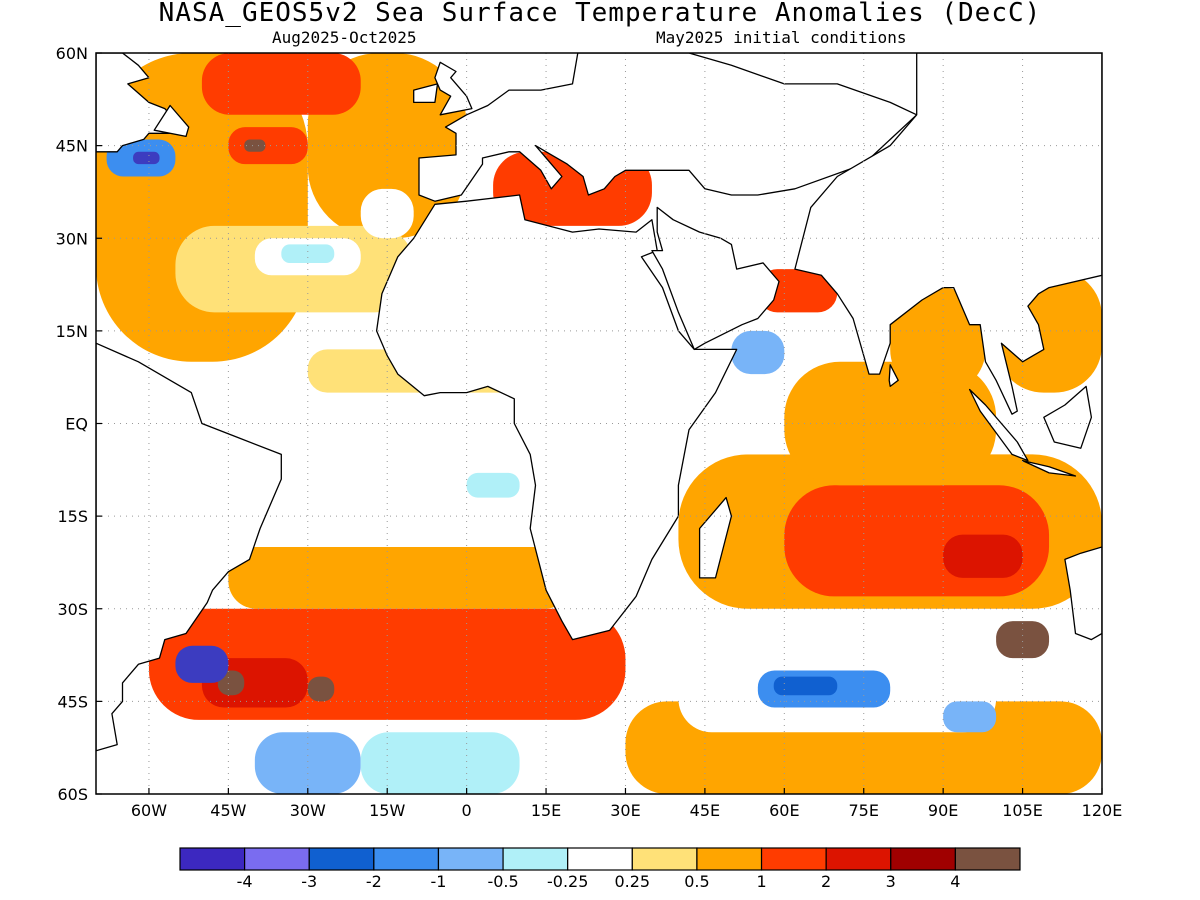 The height and width of the screenshot is (900, 1200). What do you see at coordinates (761, 881) in the screenshot?
I see `colorbar-label: 1` at bounding box center [761, 881].